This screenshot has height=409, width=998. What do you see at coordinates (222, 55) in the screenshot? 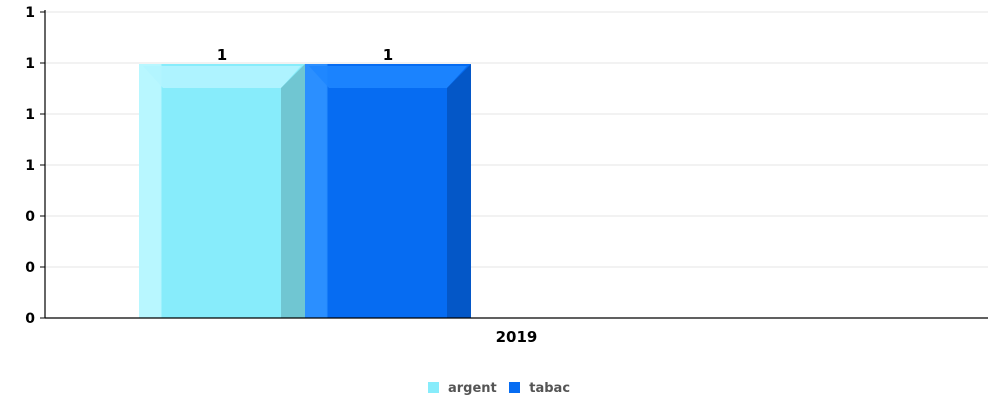
I see `data-label-argent: 1` at bounding box center [222, 55].